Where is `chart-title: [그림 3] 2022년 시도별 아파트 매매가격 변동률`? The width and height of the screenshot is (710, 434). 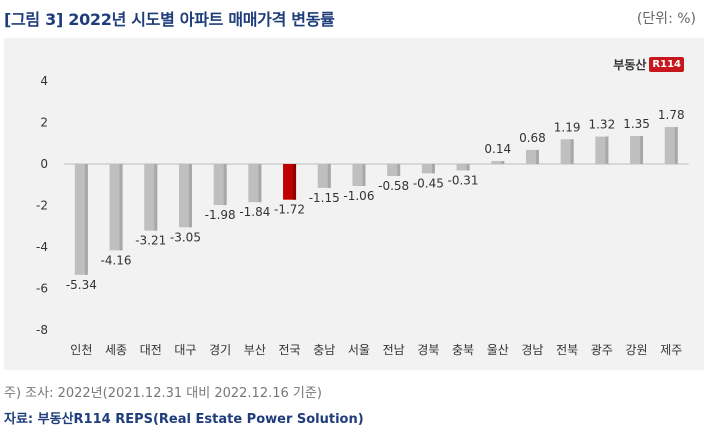
chart-title: [그림 3] 2022년 시도별 아파트 매매가격 변동률 is located at coordinates (169, 19).